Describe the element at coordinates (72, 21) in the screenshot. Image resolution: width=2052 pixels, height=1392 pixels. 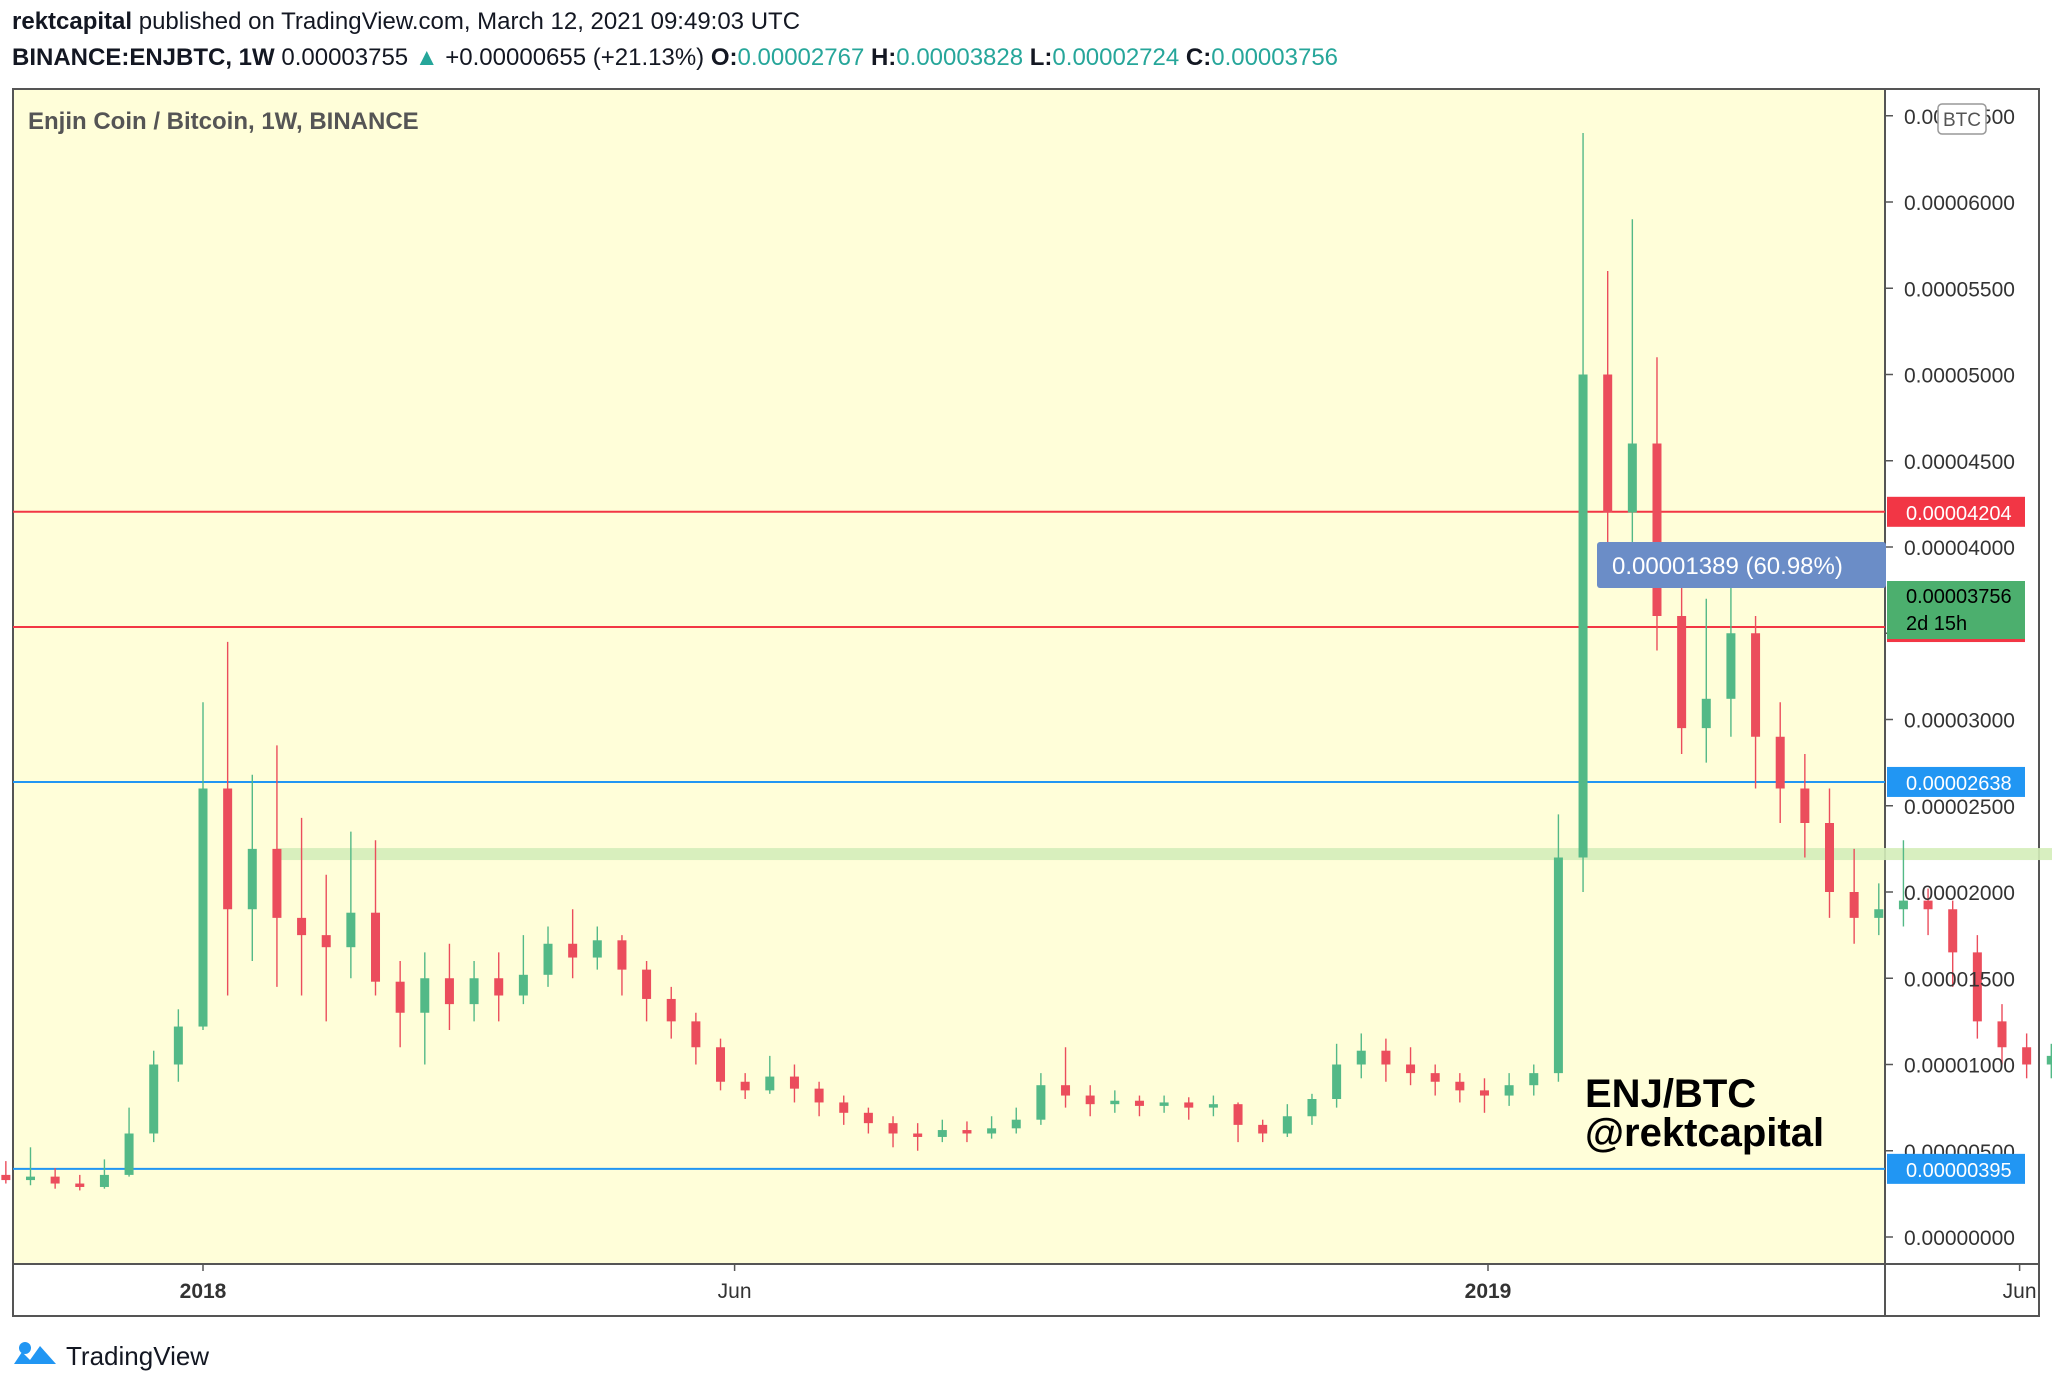
I see `author-name: rektcapital` at that location.